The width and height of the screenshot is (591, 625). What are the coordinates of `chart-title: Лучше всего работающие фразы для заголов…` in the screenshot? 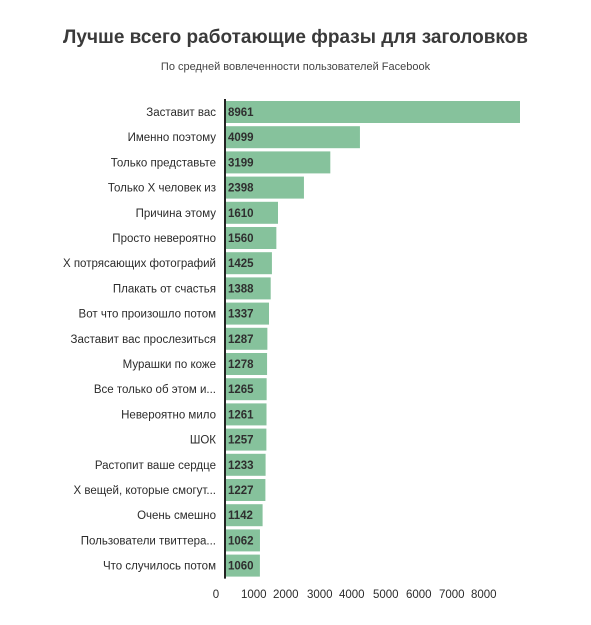 It's located at (295, 37).